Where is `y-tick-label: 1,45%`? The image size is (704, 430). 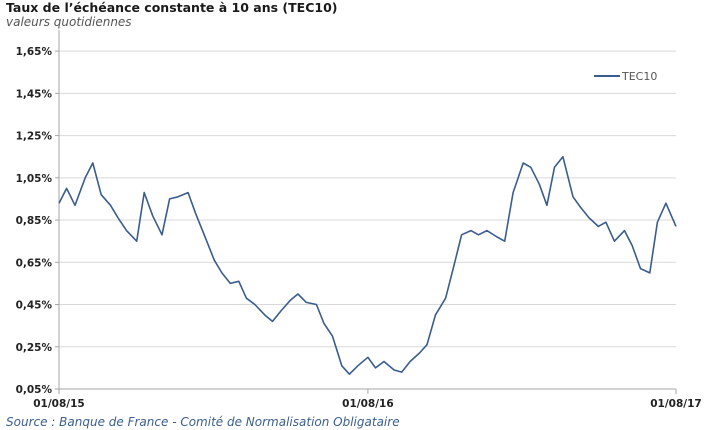
y-tick-label: 1,45% is located at coordinates (34, 94).